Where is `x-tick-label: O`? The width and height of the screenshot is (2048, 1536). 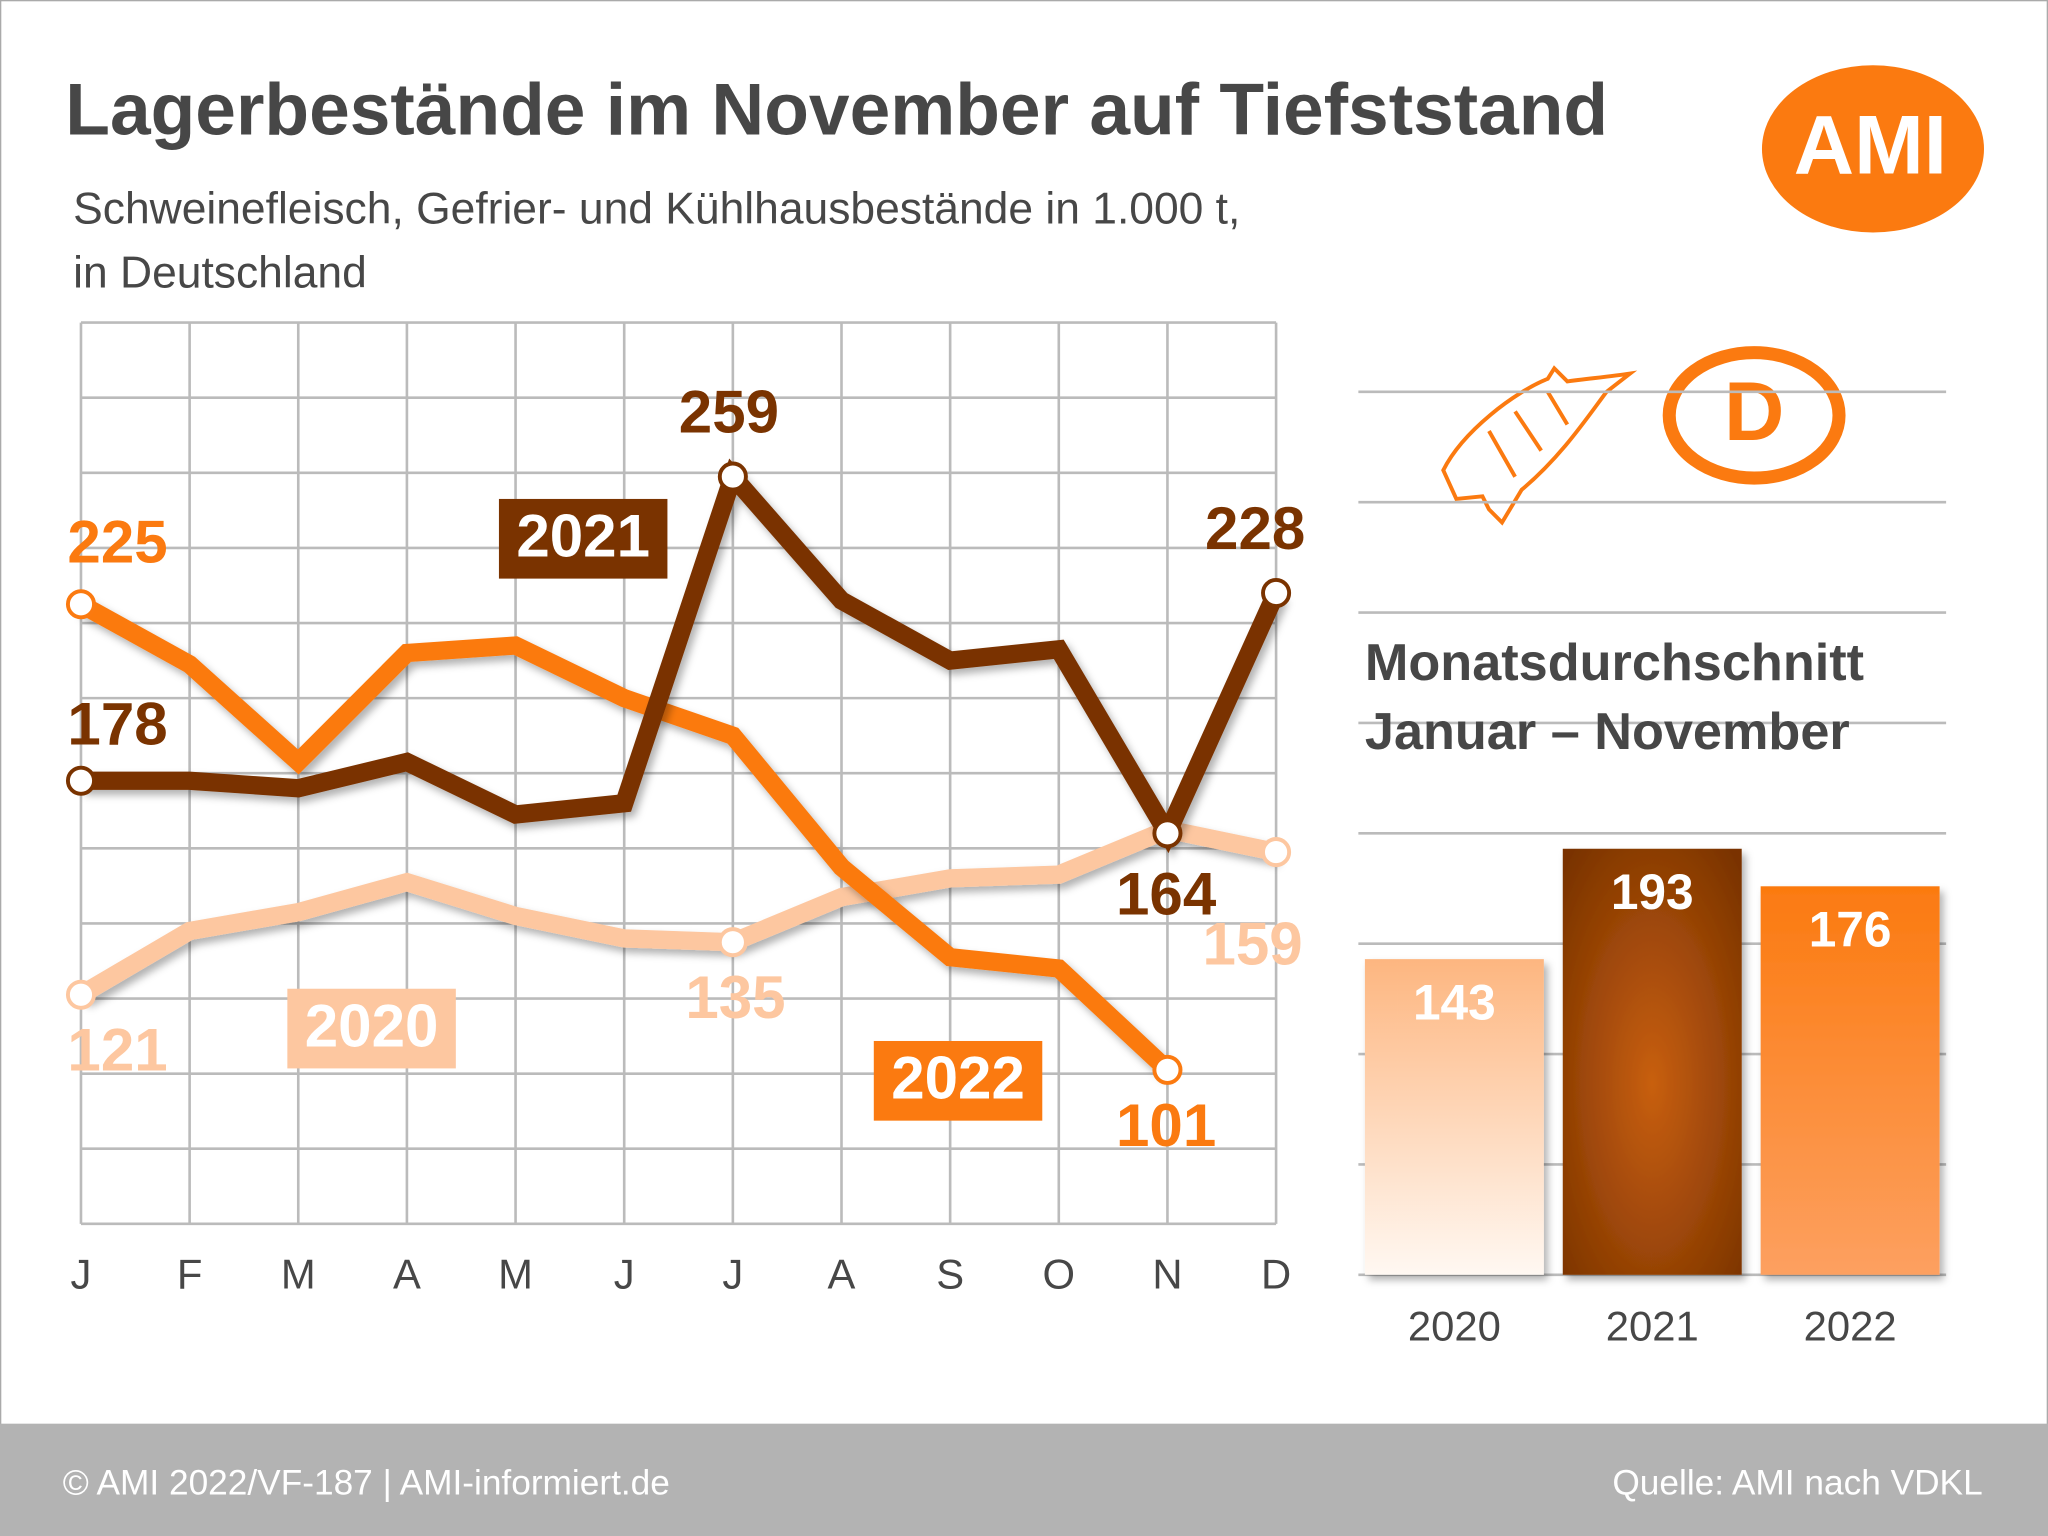 x-tick-label: O is located at coordinates (1059, 1273).